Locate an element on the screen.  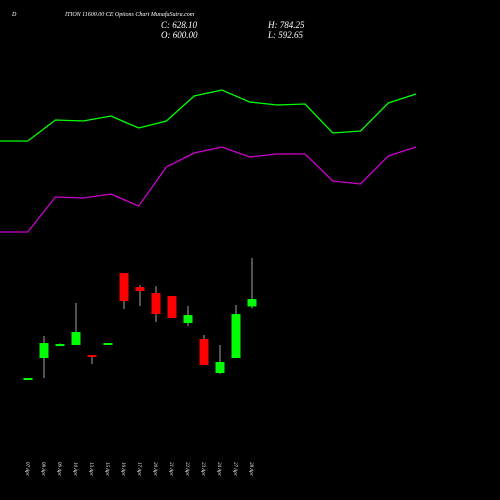
x-tick-label: 28 Apr is located at coordinates (250, 469).